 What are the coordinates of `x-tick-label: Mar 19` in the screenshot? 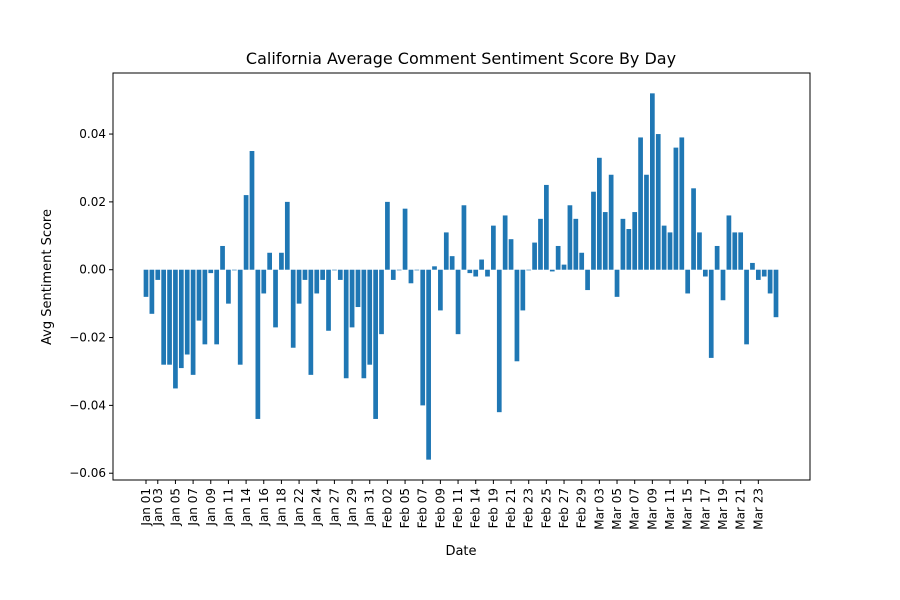 It's located at (723, 509).